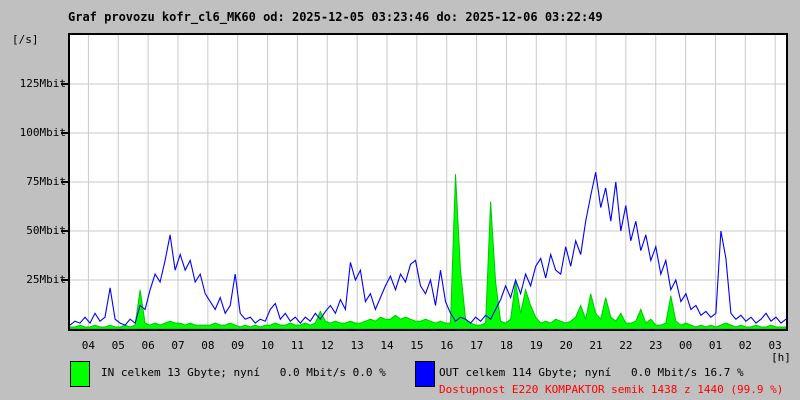 The height and width of the screenshot is (400, 800). Describe the element at coordinates (566, 345) in the screenshot. I see `x-axis-label: 20` at that location.